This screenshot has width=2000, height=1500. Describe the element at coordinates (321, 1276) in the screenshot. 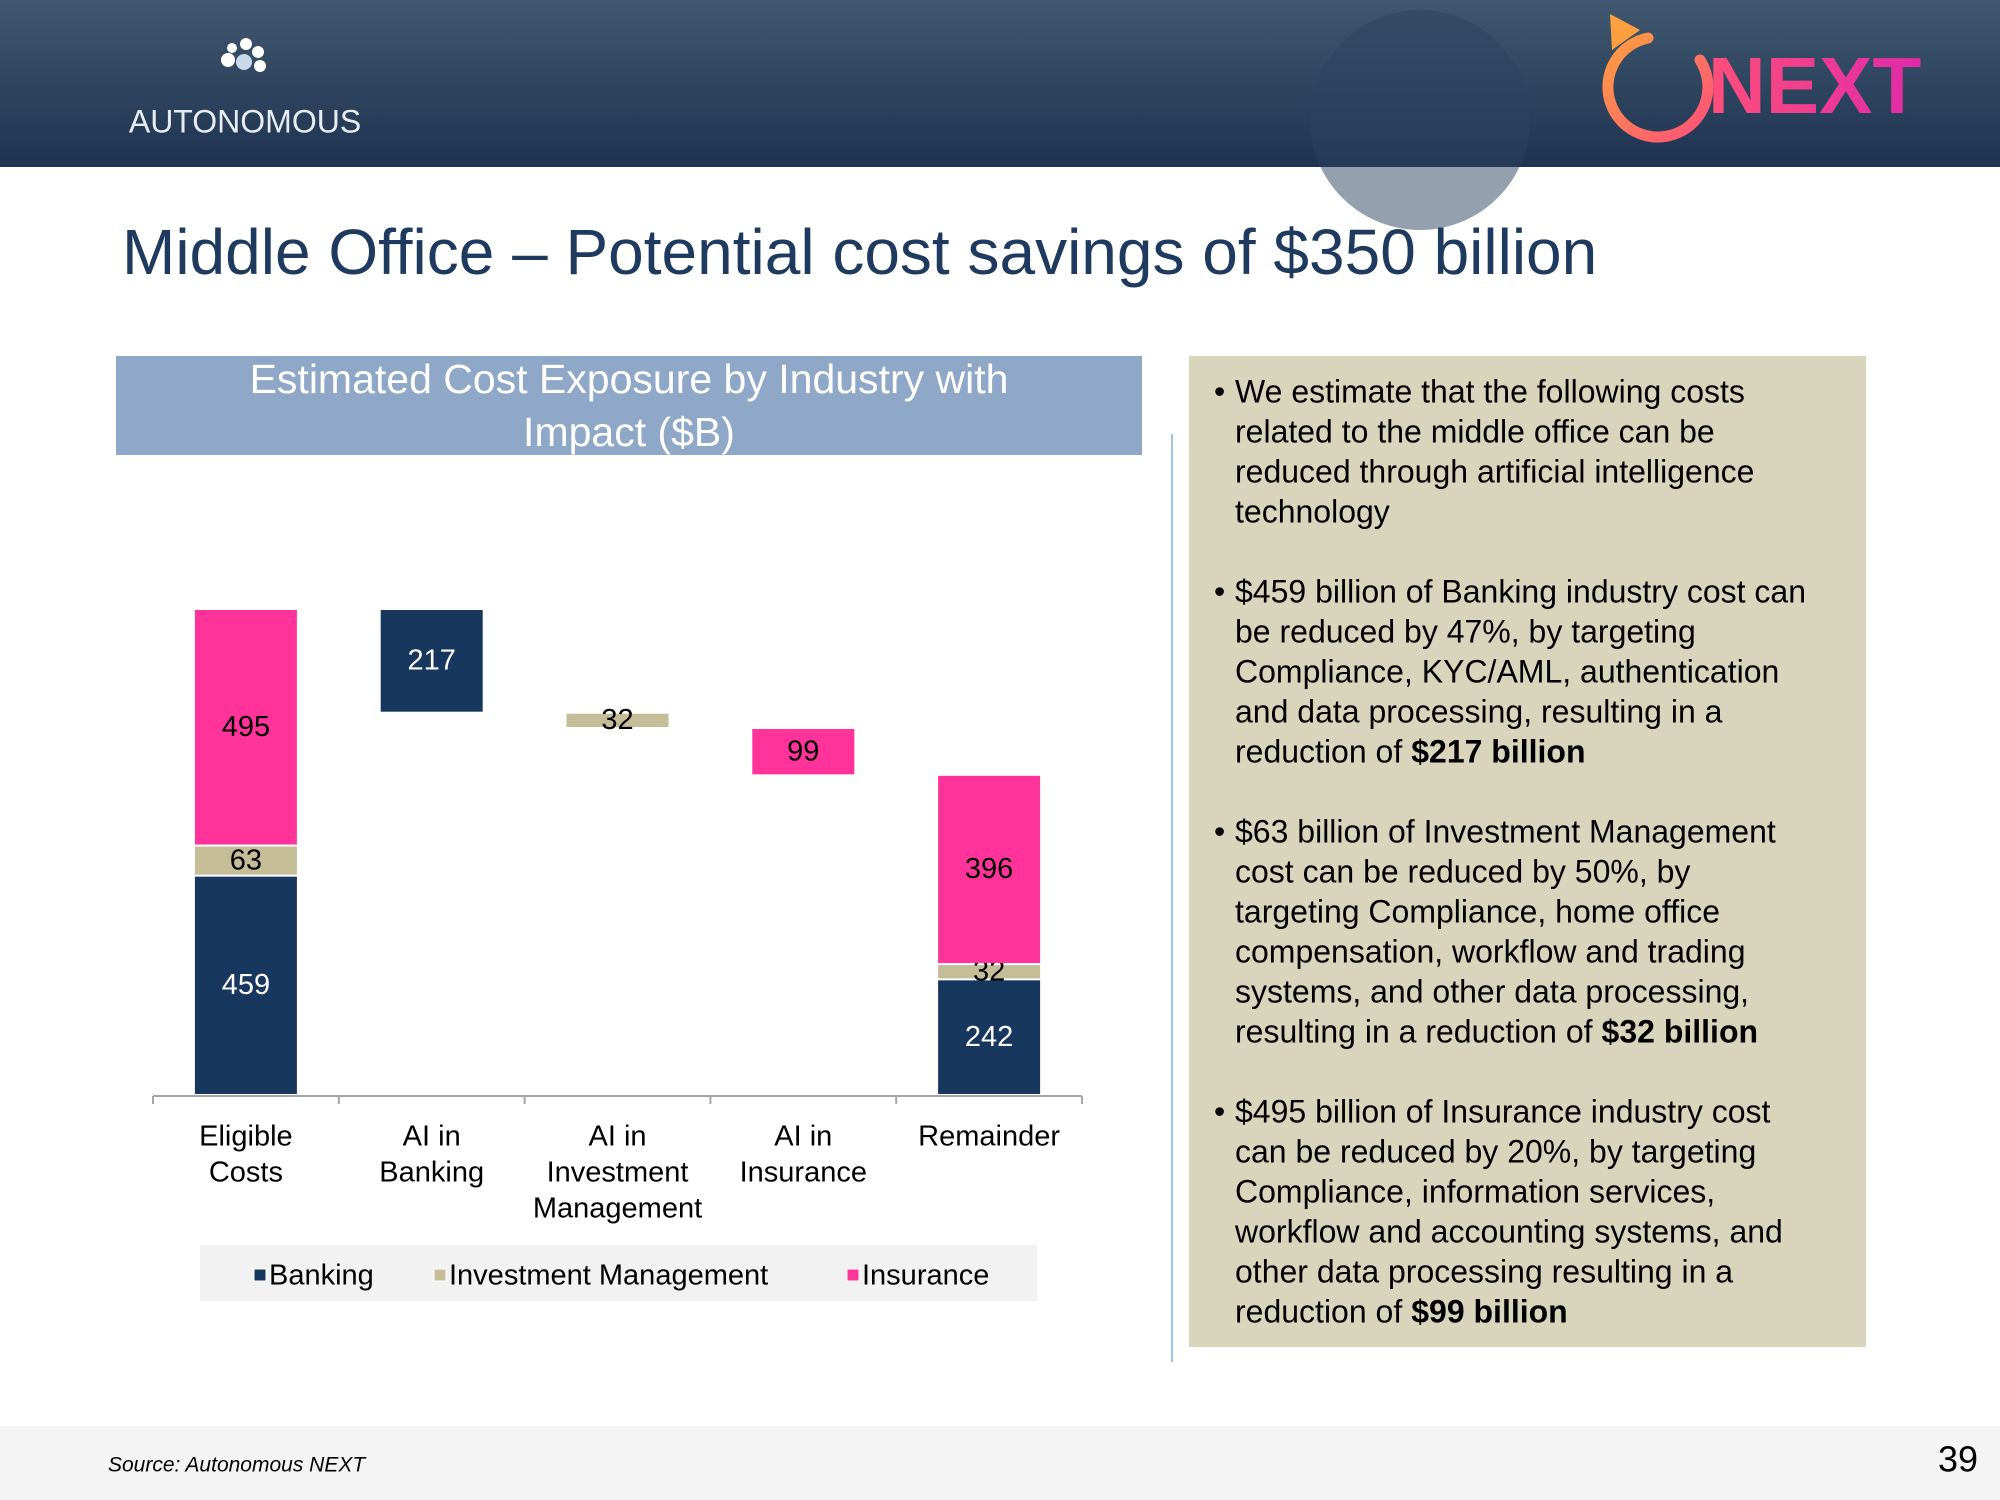

I see `legend-label: Banking` at that location.